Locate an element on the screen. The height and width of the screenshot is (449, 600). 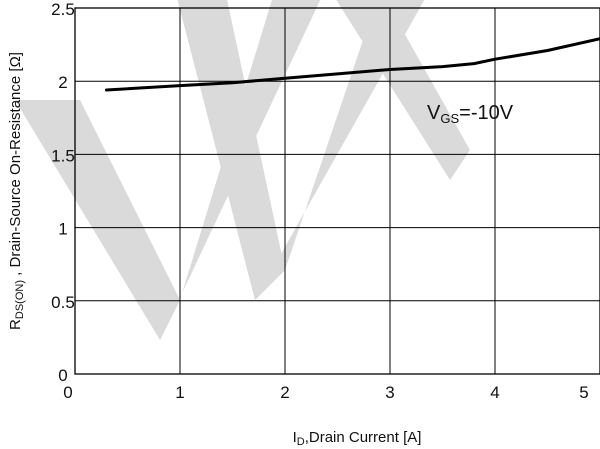
y-tick-label: 0 is located at coordinates (62, 375).